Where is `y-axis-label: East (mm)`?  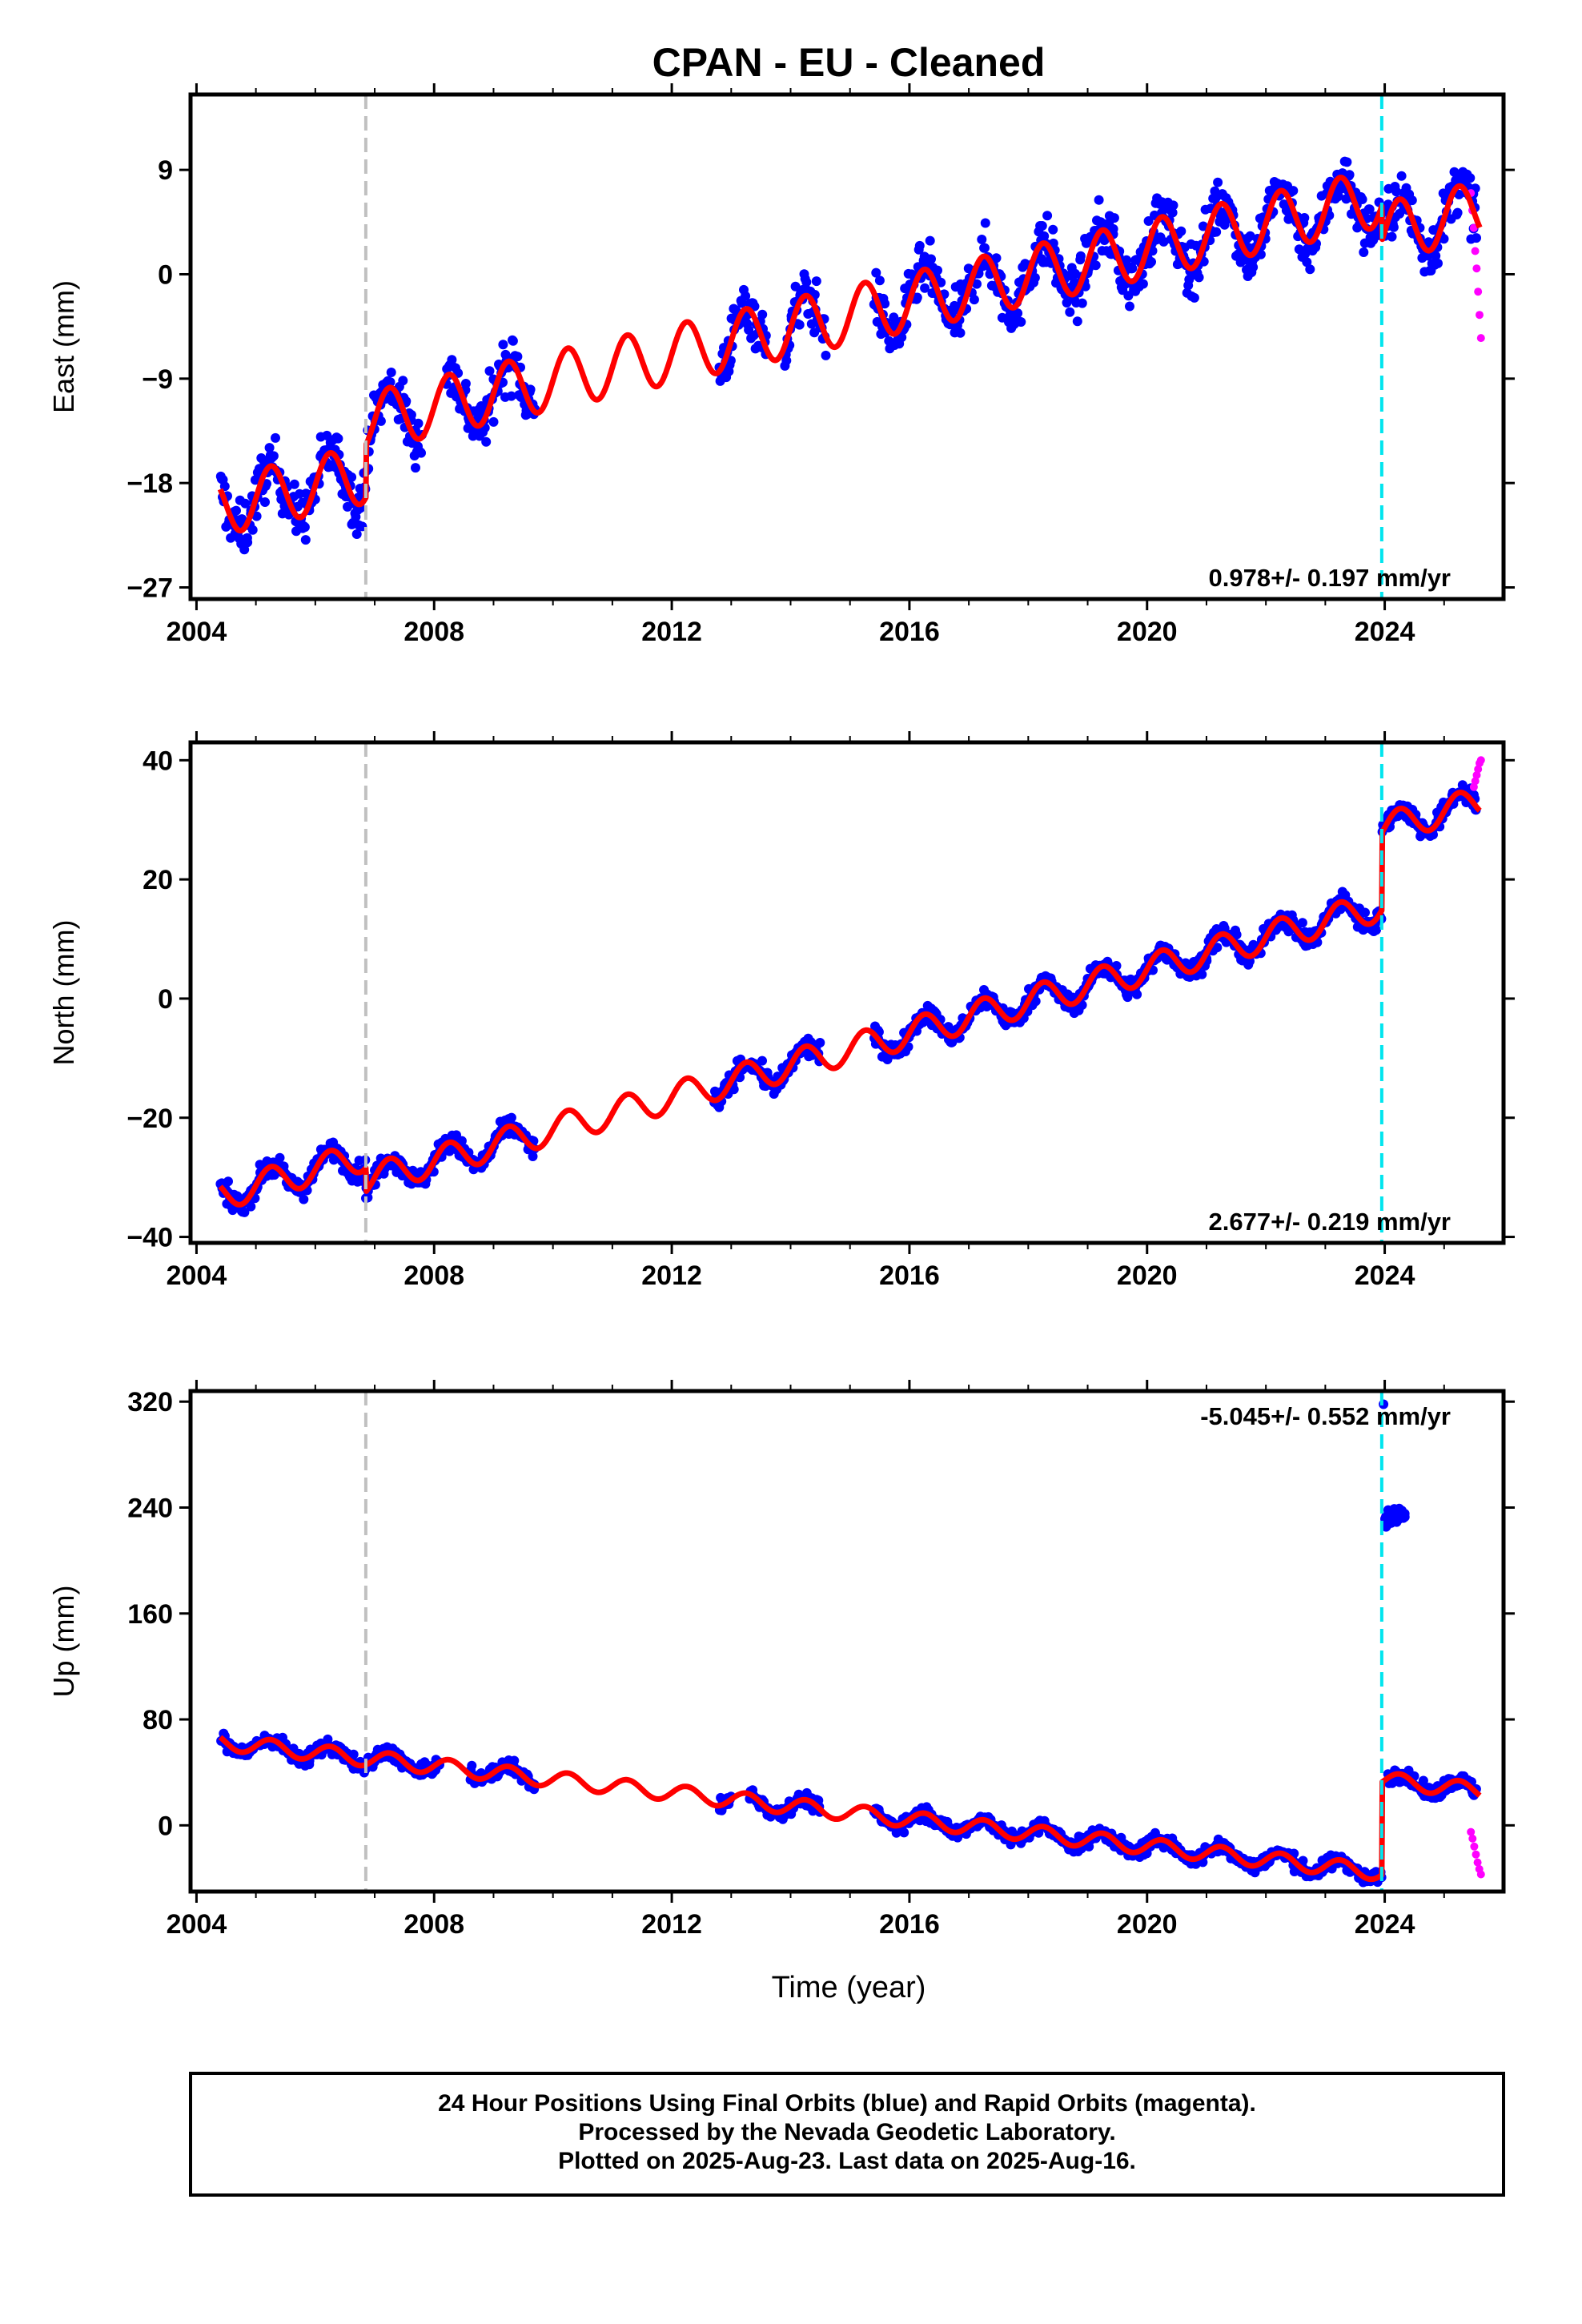
y-axis-label: East (mm) is located at coordinates (64, 346).